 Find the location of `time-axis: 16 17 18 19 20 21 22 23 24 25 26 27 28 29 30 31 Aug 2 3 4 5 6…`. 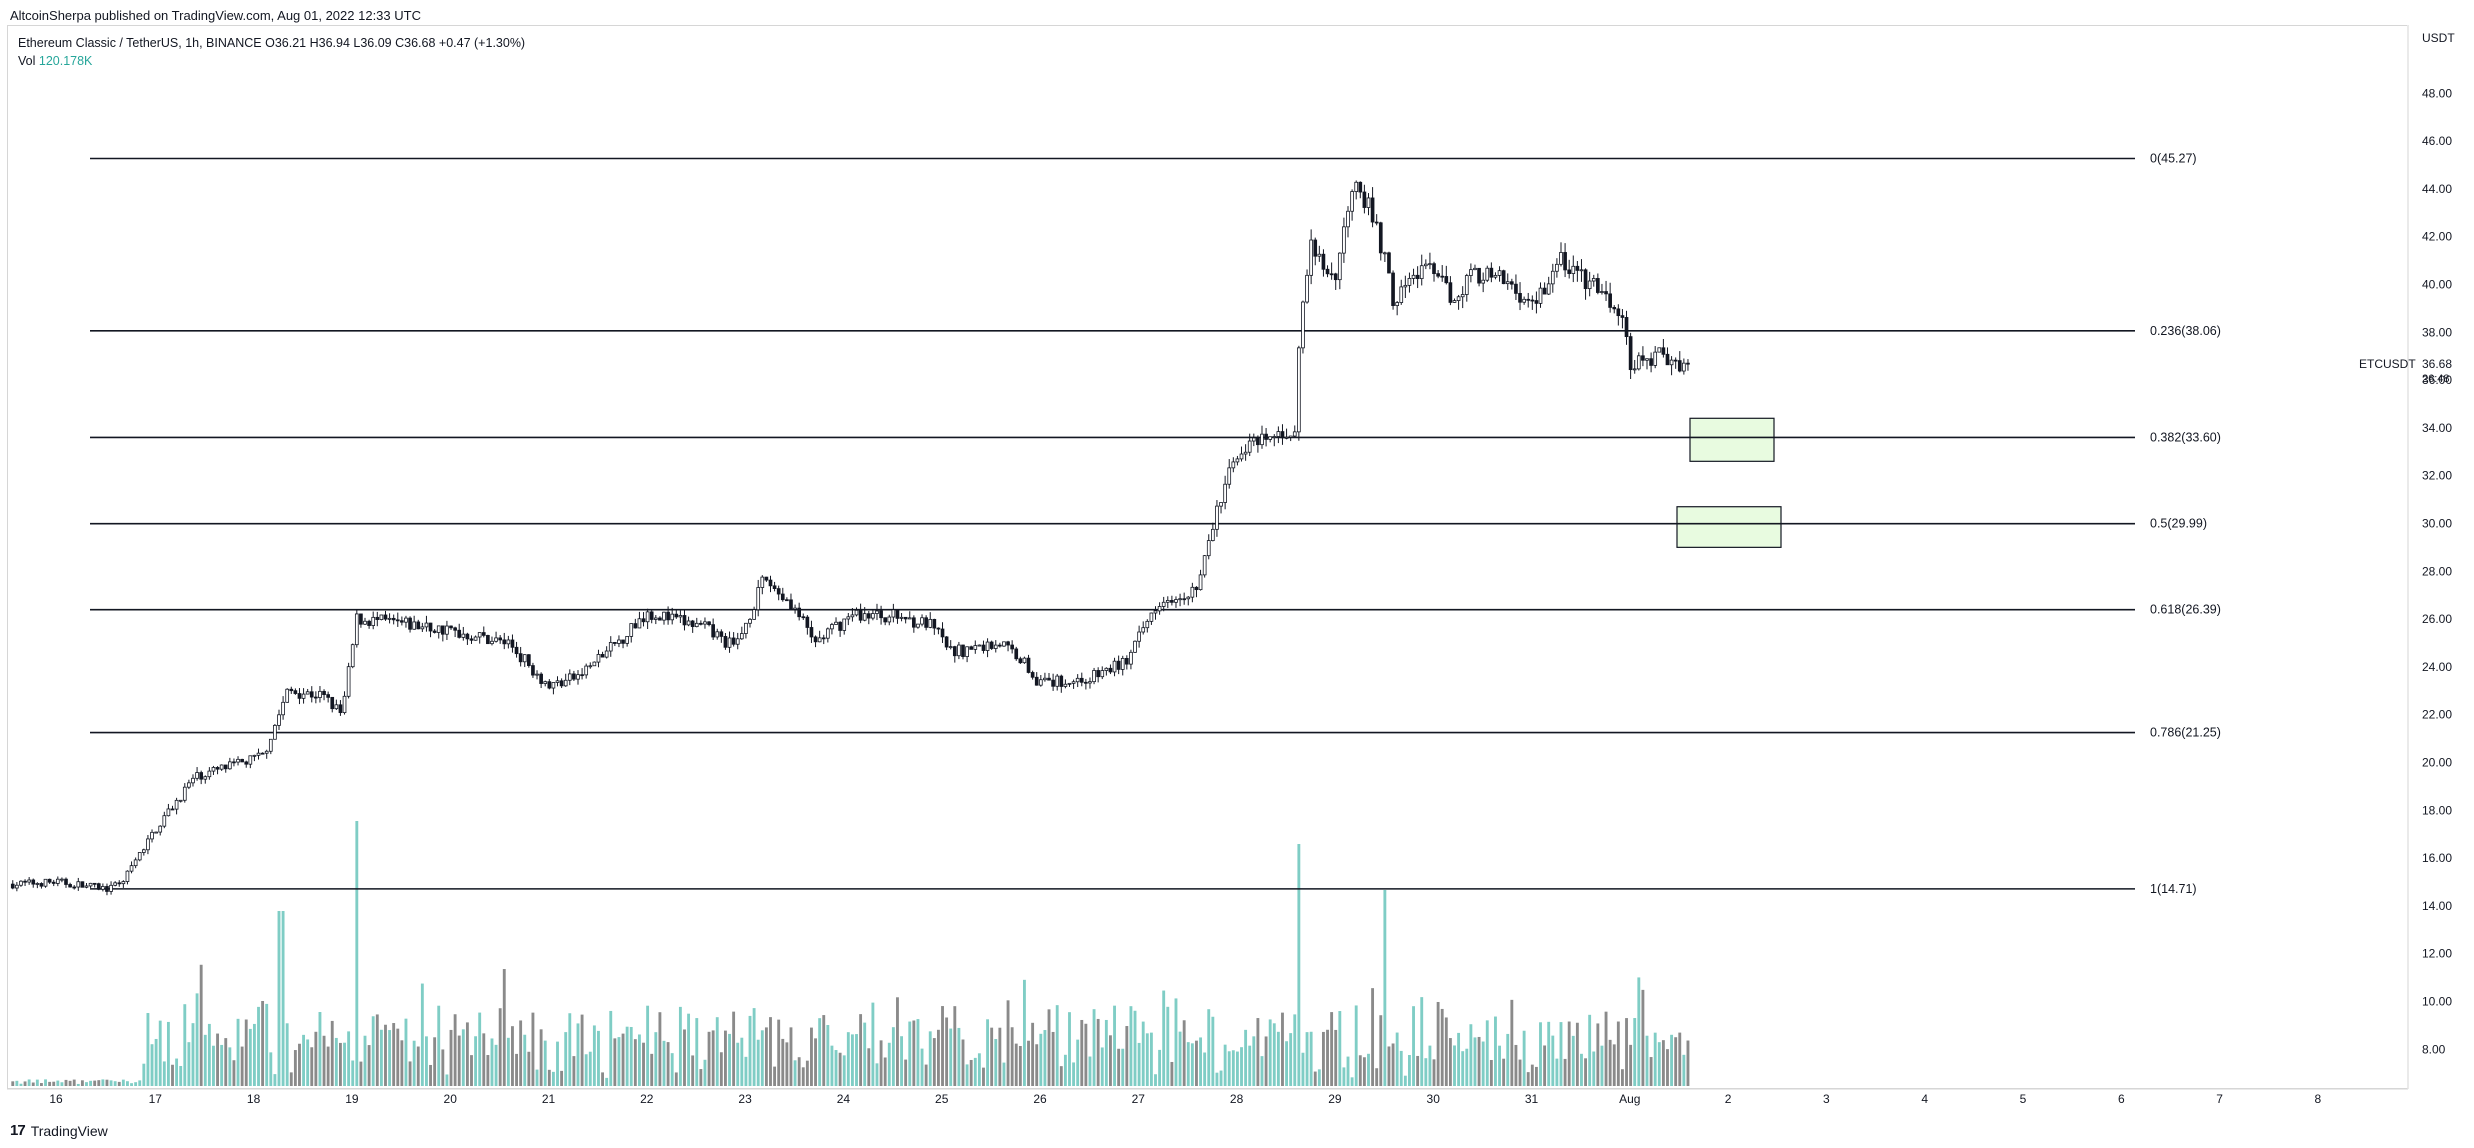

time-axis: 16 17 18 19 20 21 22 23 24 25 26 27 28 29 30 31 Aug 2 3 4 5 6… is located at coordinates (1207, 1097).